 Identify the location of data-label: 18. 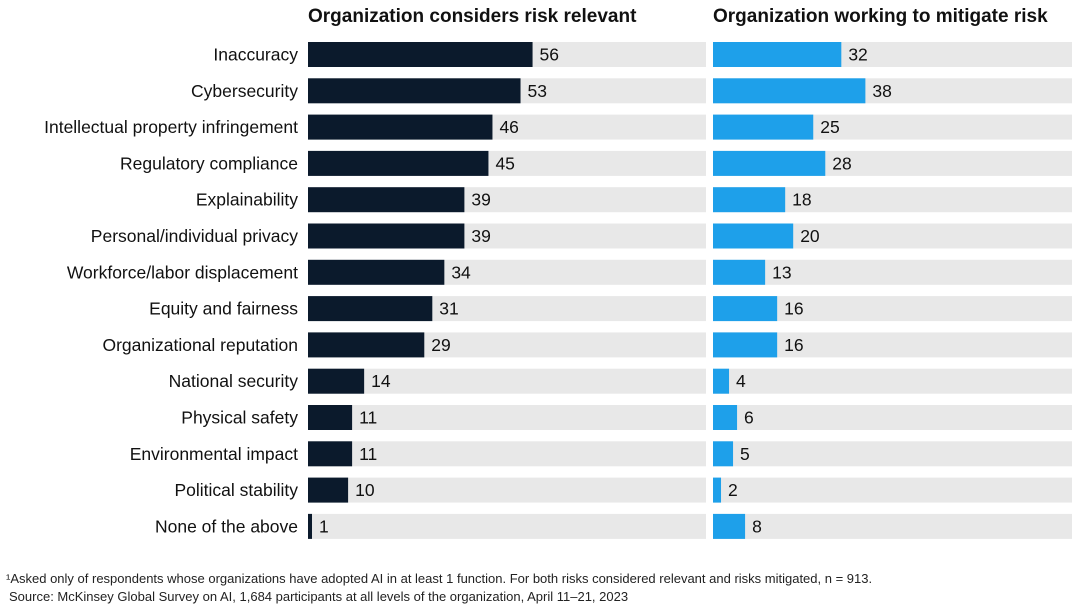
(801, 200).